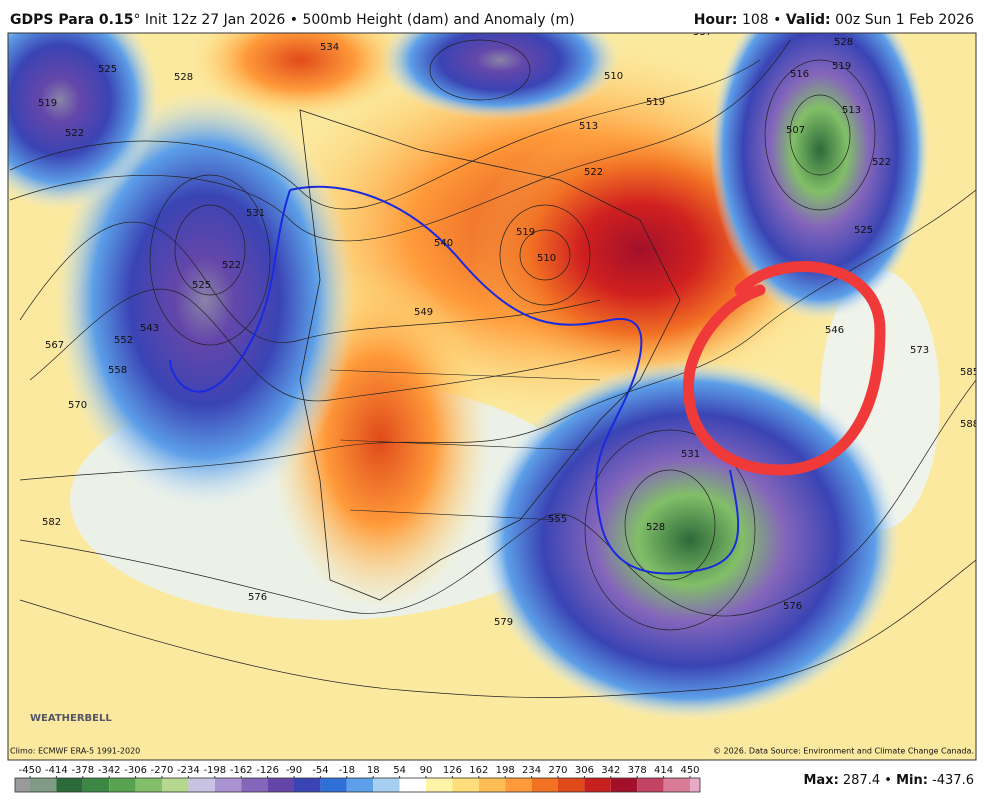 This screenshot has height=812, width=984. What do you see at coordinates (241, 770) in the screenshot?
I see `colorbar-tick-label: -162` at bounding box center [241, 770].